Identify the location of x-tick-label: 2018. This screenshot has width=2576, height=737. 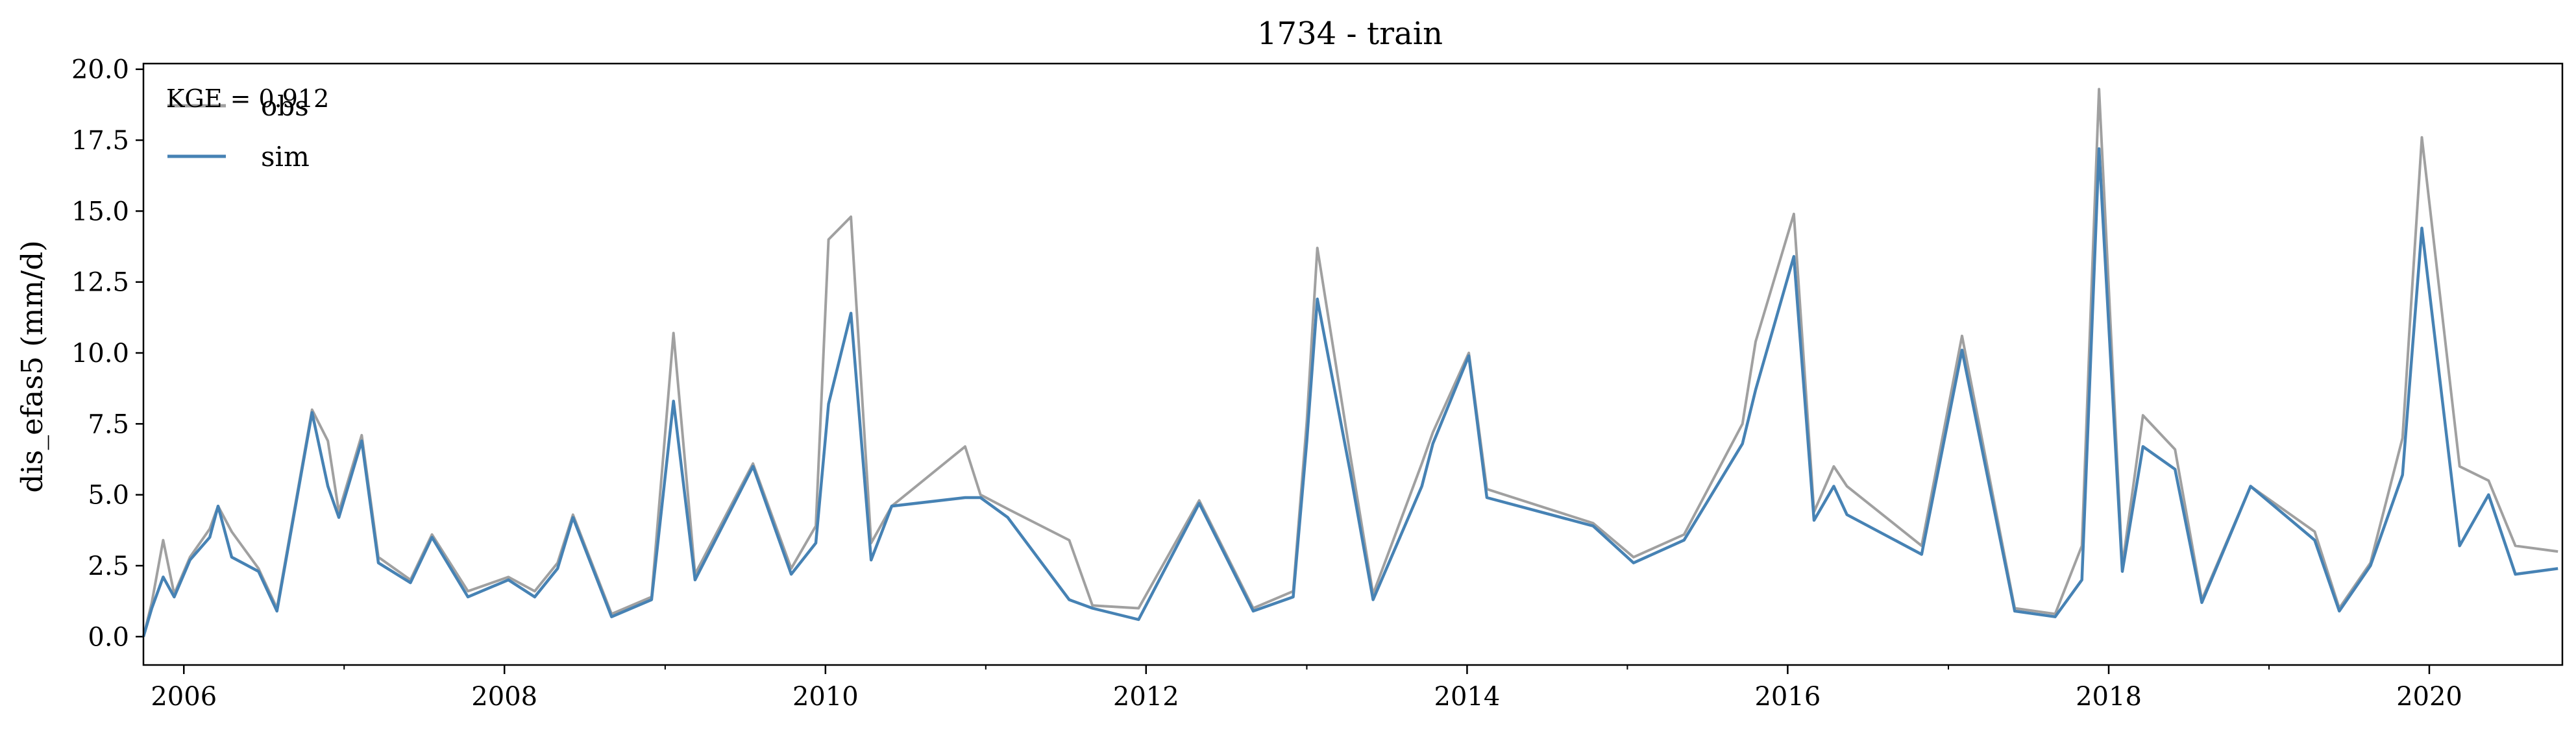
(2109, 697).